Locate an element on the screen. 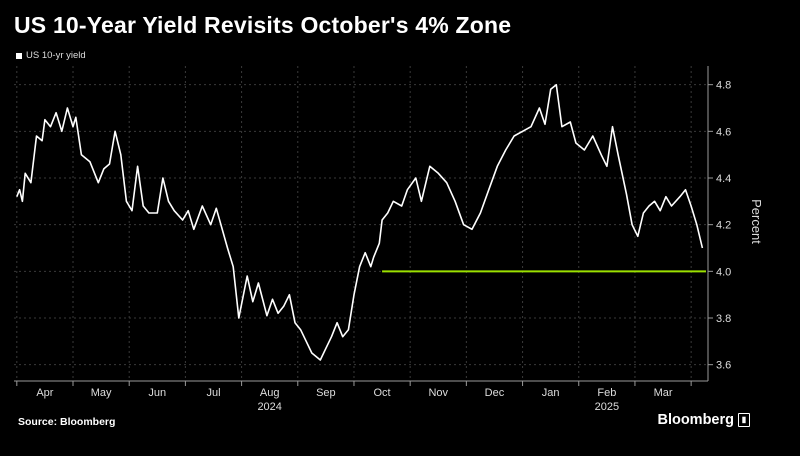  y-tick-label: 4.2 is located at coordinates (723, 226).